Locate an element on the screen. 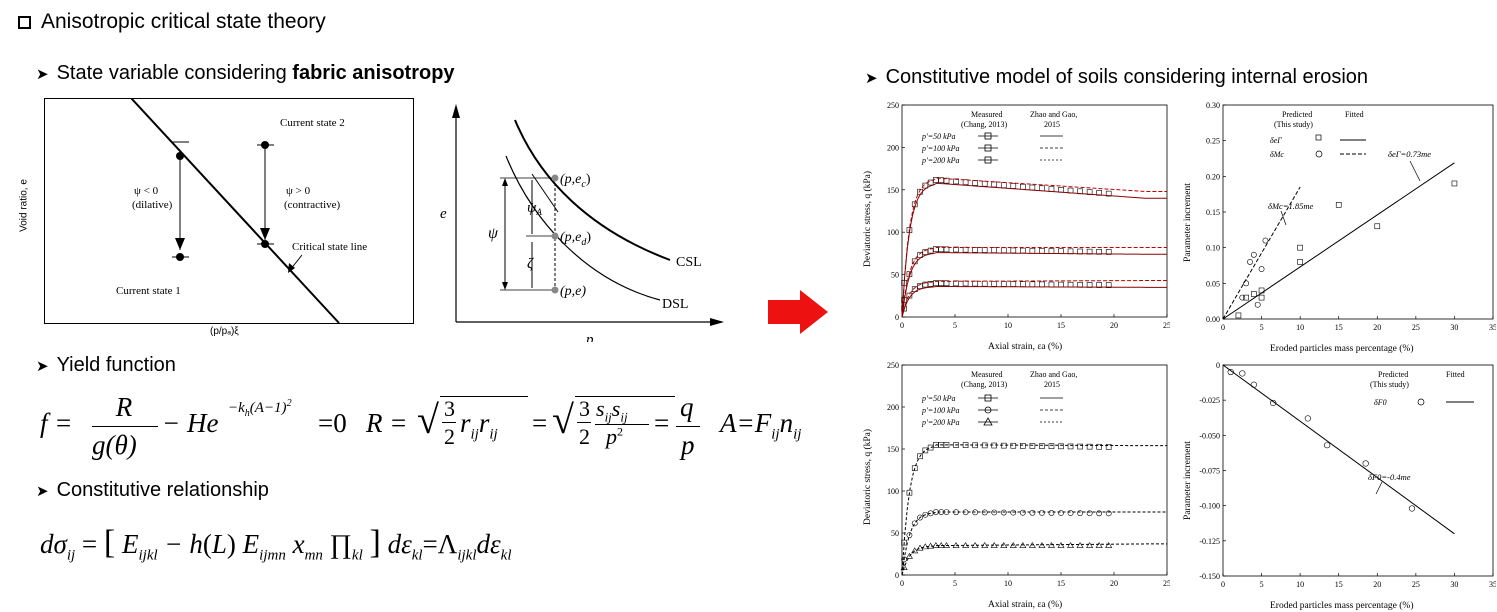  p-axis-label: p is located at coordinates (589, 337).